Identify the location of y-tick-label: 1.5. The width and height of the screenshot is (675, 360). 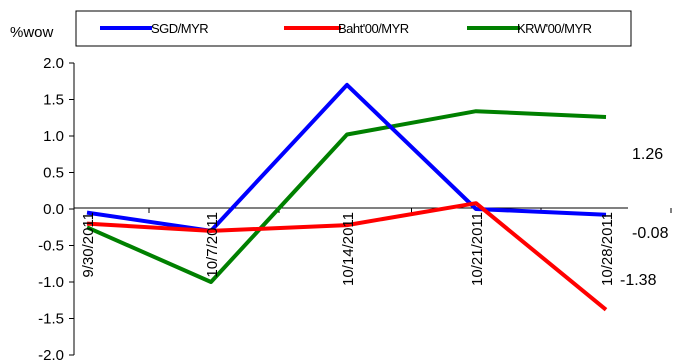
(53, 100).